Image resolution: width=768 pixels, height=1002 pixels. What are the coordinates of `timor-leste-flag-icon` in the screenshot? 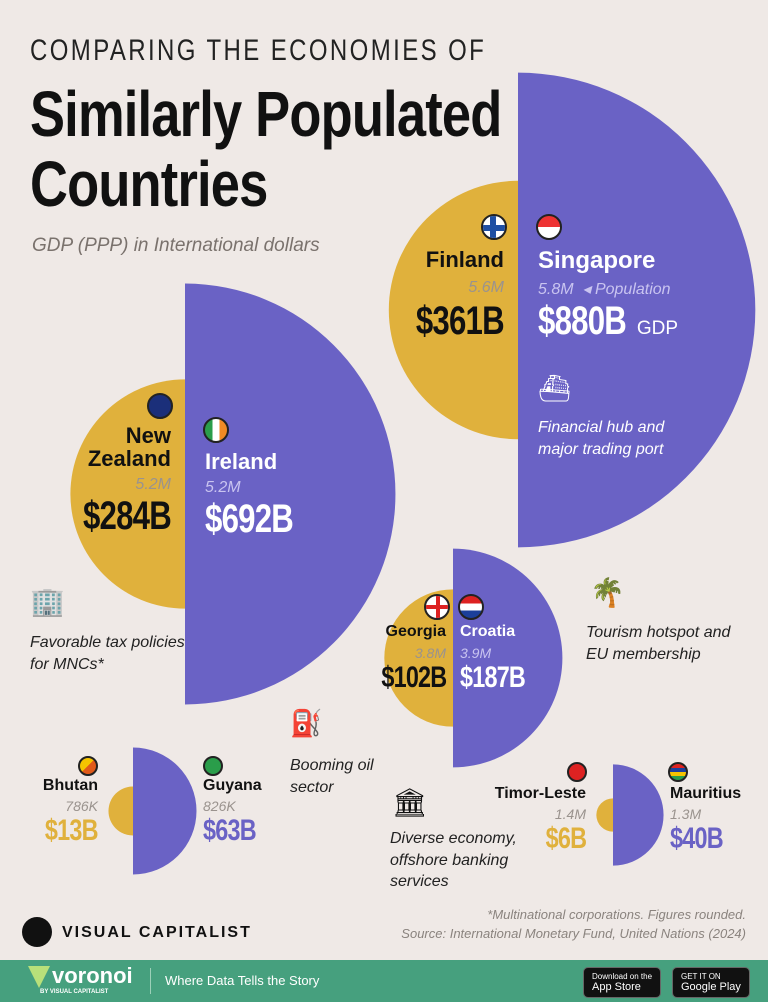 It's located at (577, 772).